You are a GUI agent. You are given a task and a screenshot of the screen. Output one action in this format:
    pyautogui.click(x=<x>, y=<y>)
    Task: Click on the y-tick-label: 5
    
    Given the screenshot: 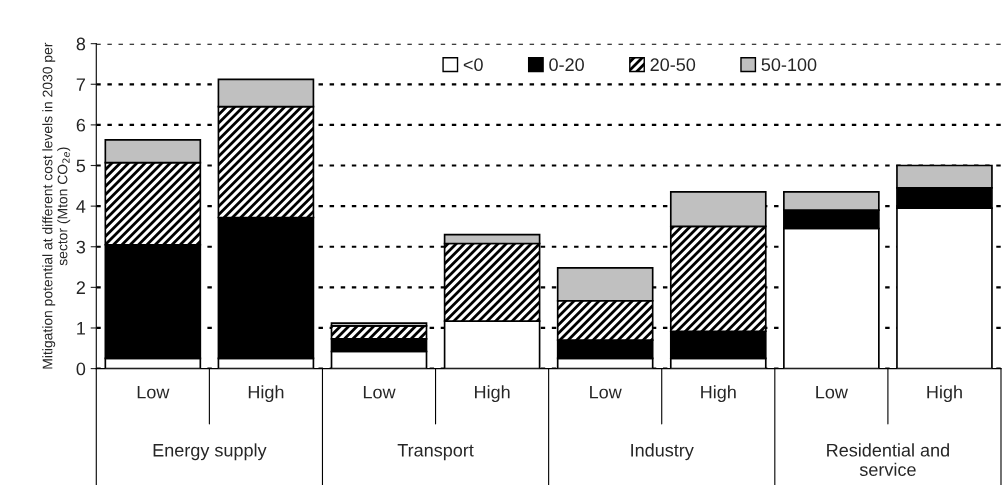 What is the action you would take?
    pyautogui.click(x=81, y=166)
    